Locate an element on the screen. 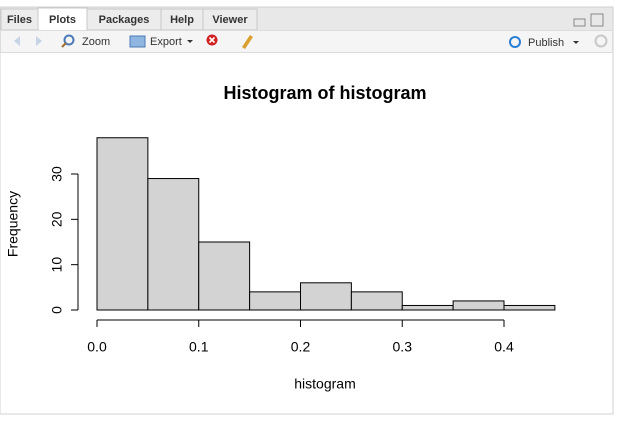 The width and height of the screenshot is (623, 421). y-tick-label: 0 is located at coordinates (57, 310).